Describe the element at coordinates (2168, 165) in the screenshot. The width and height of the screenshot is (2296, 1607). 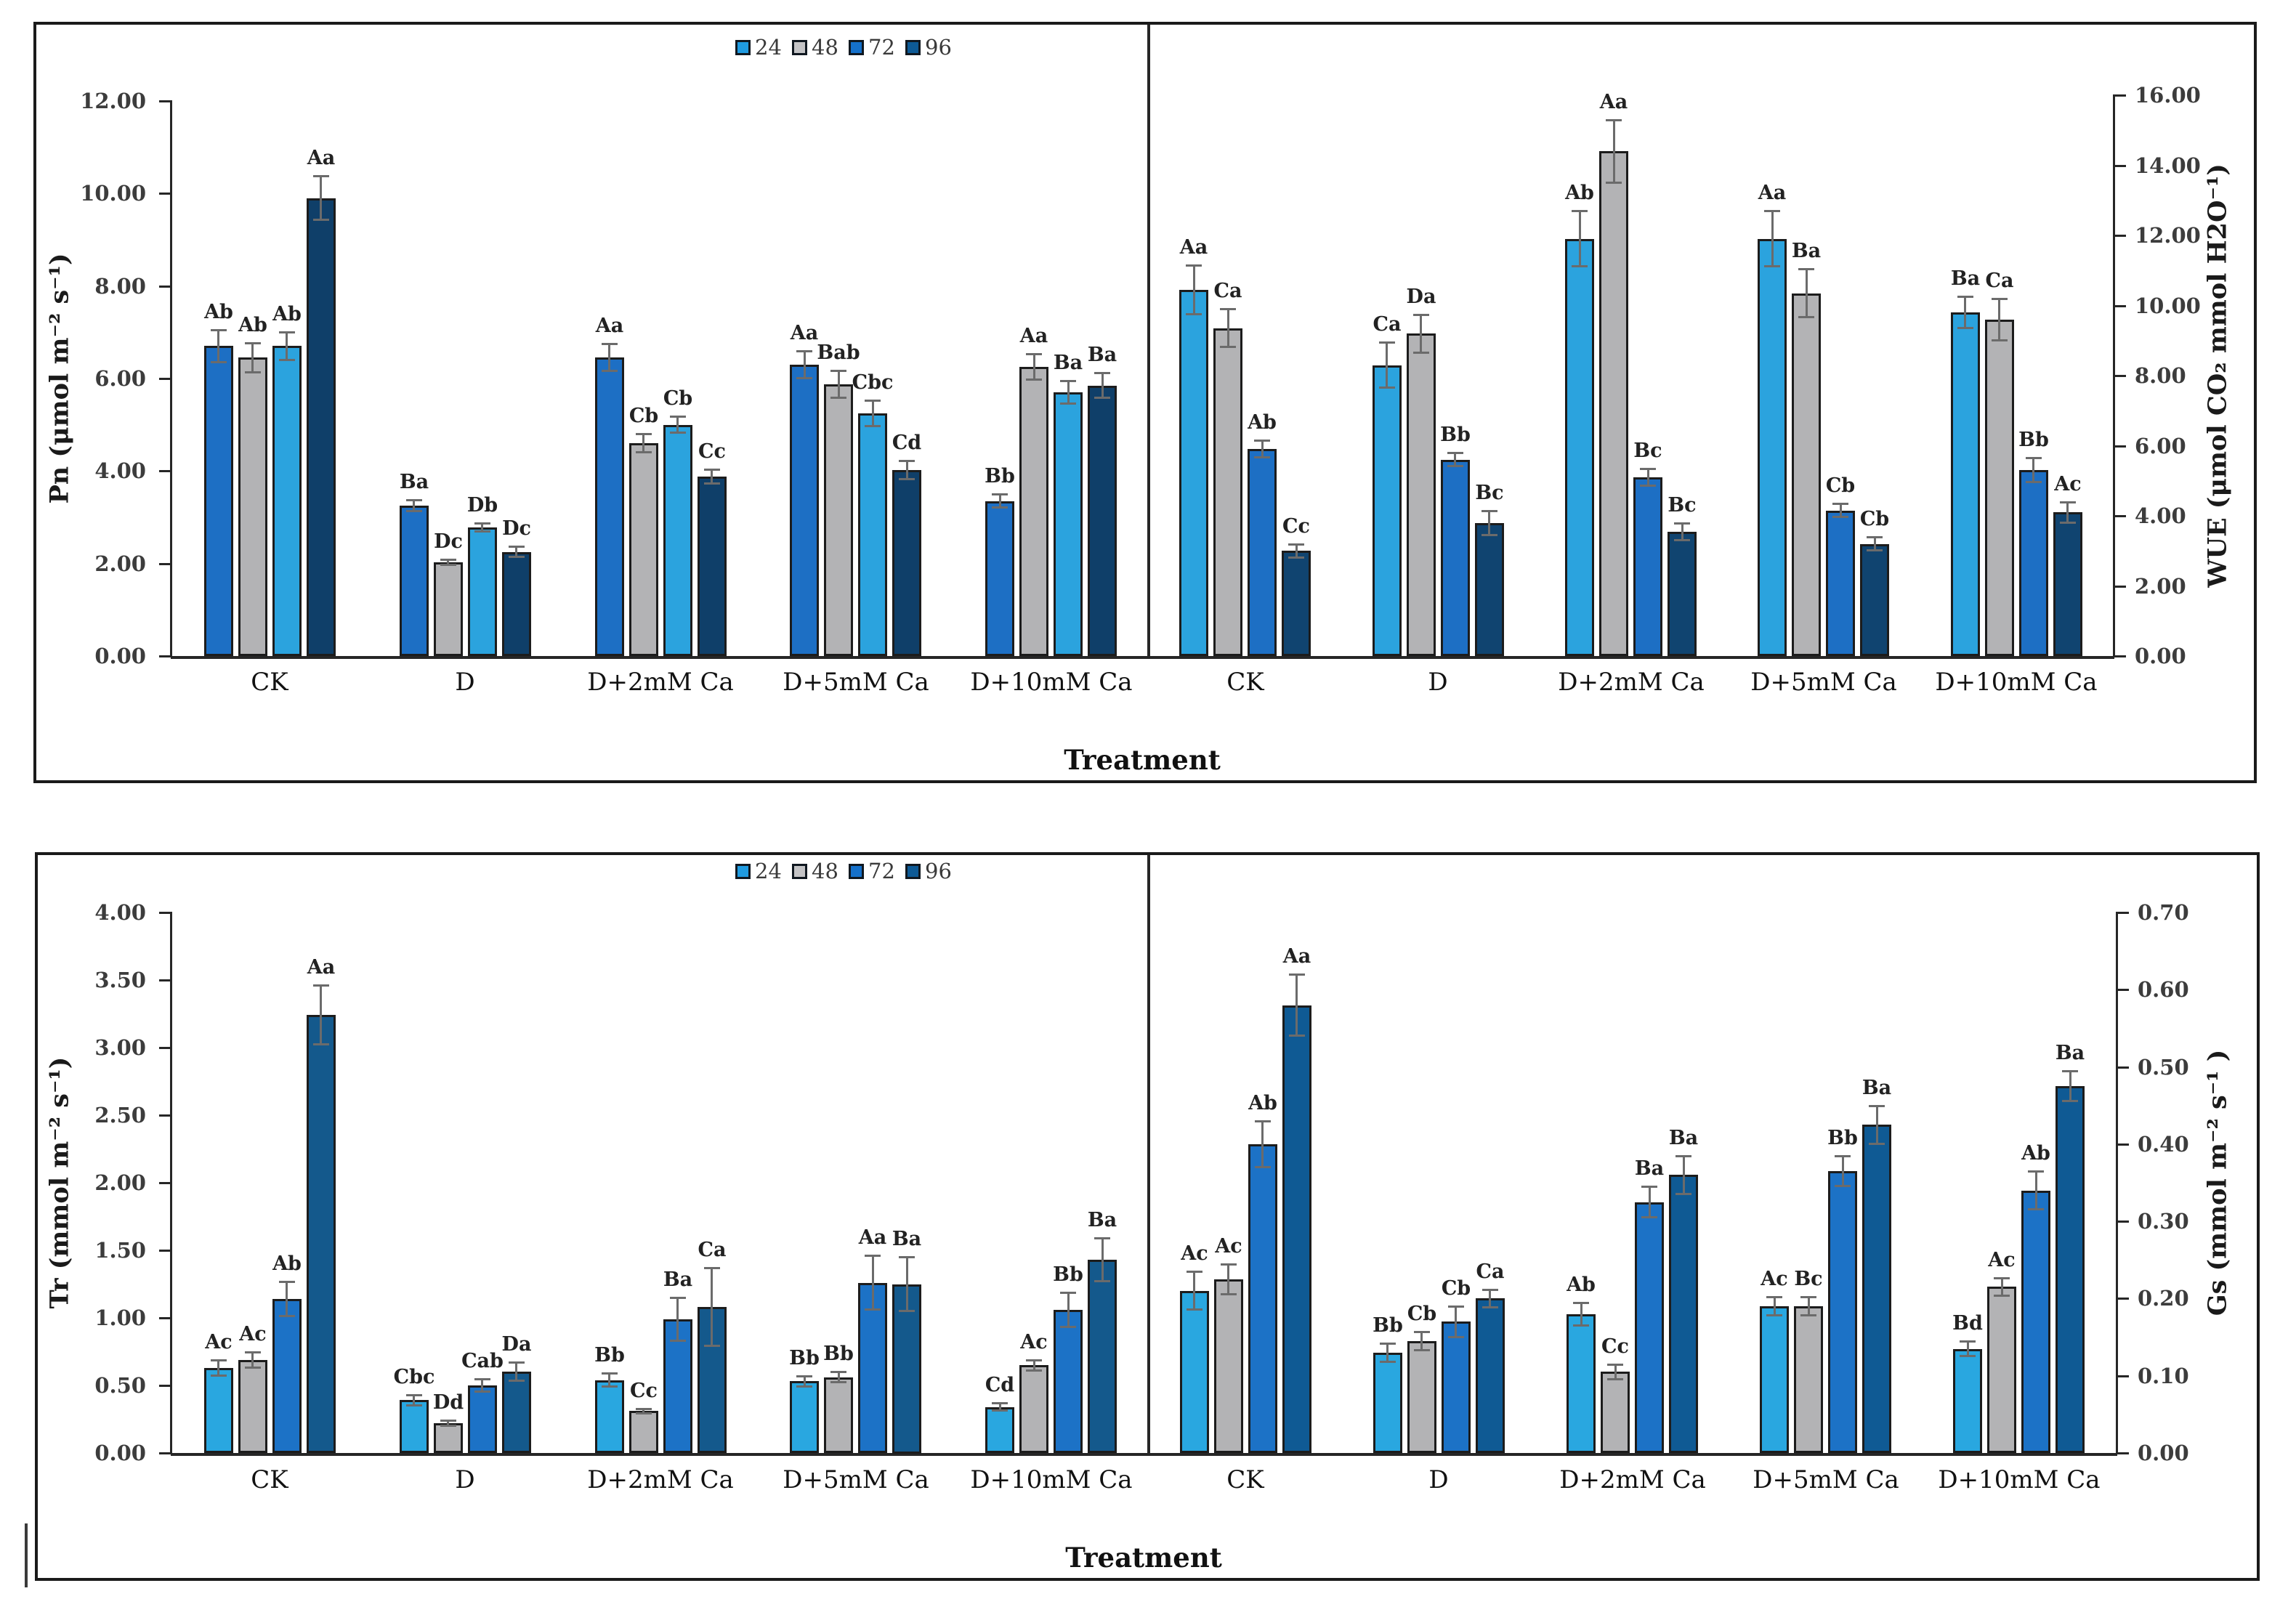
I see `y-tick-label: 14.00` at that location.